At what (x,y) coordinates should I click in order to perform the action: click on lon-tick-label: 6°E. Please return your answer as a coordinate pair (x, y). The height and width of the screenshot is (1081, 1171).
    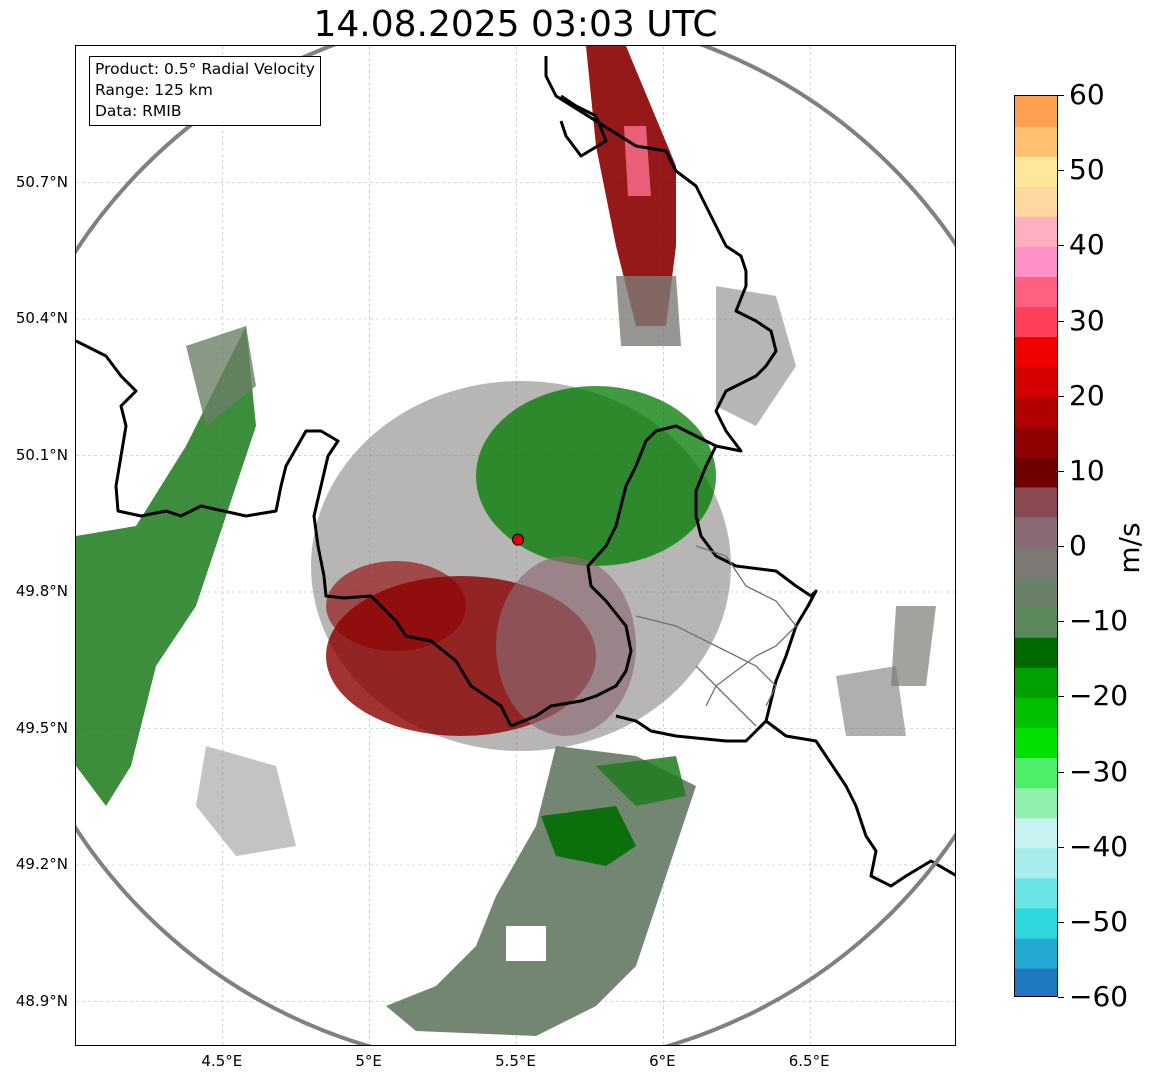
    Looking at the image, I should click on (662, 1061).